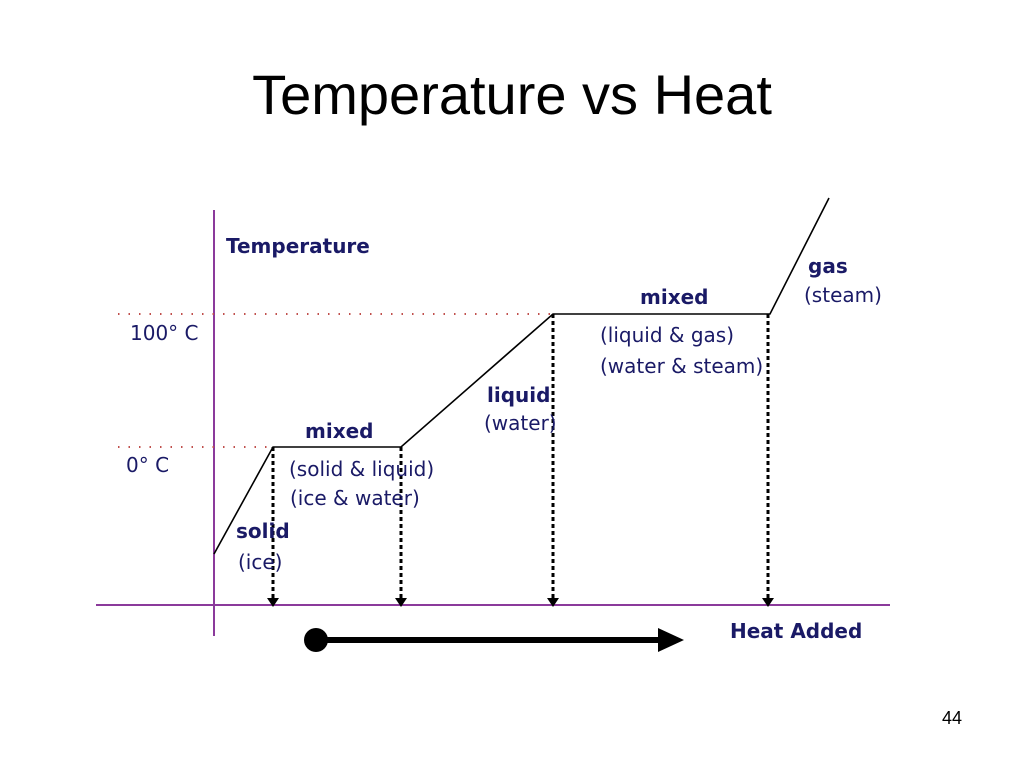  What do you see at coordinates (843, 295) in the screenshot?
I see `gas-phase-detail: (steam)` at bounding box center [843, 295].